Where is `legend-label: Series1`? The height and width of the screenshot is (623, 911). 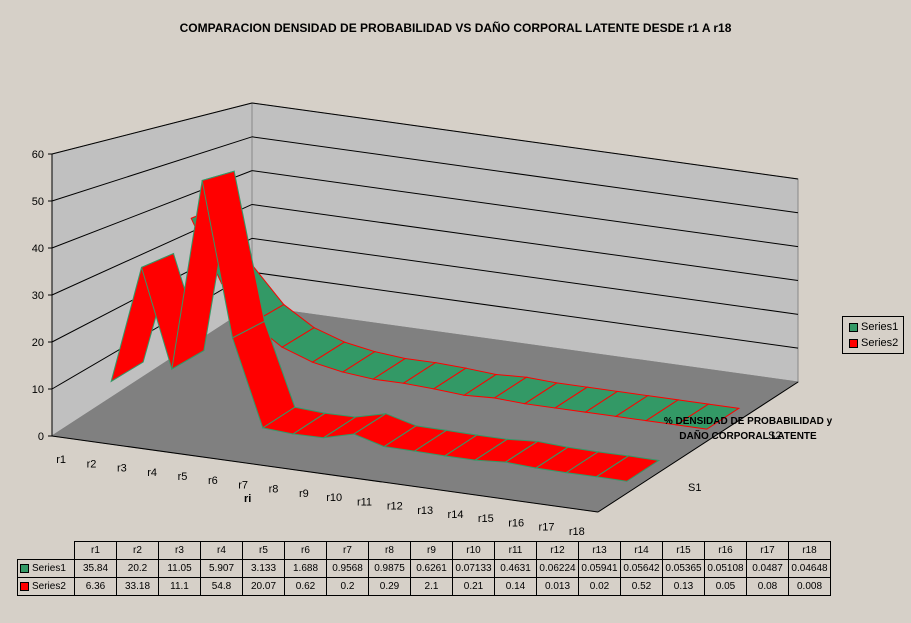 legend-label: Series1 is located at coordinates (880, 327).